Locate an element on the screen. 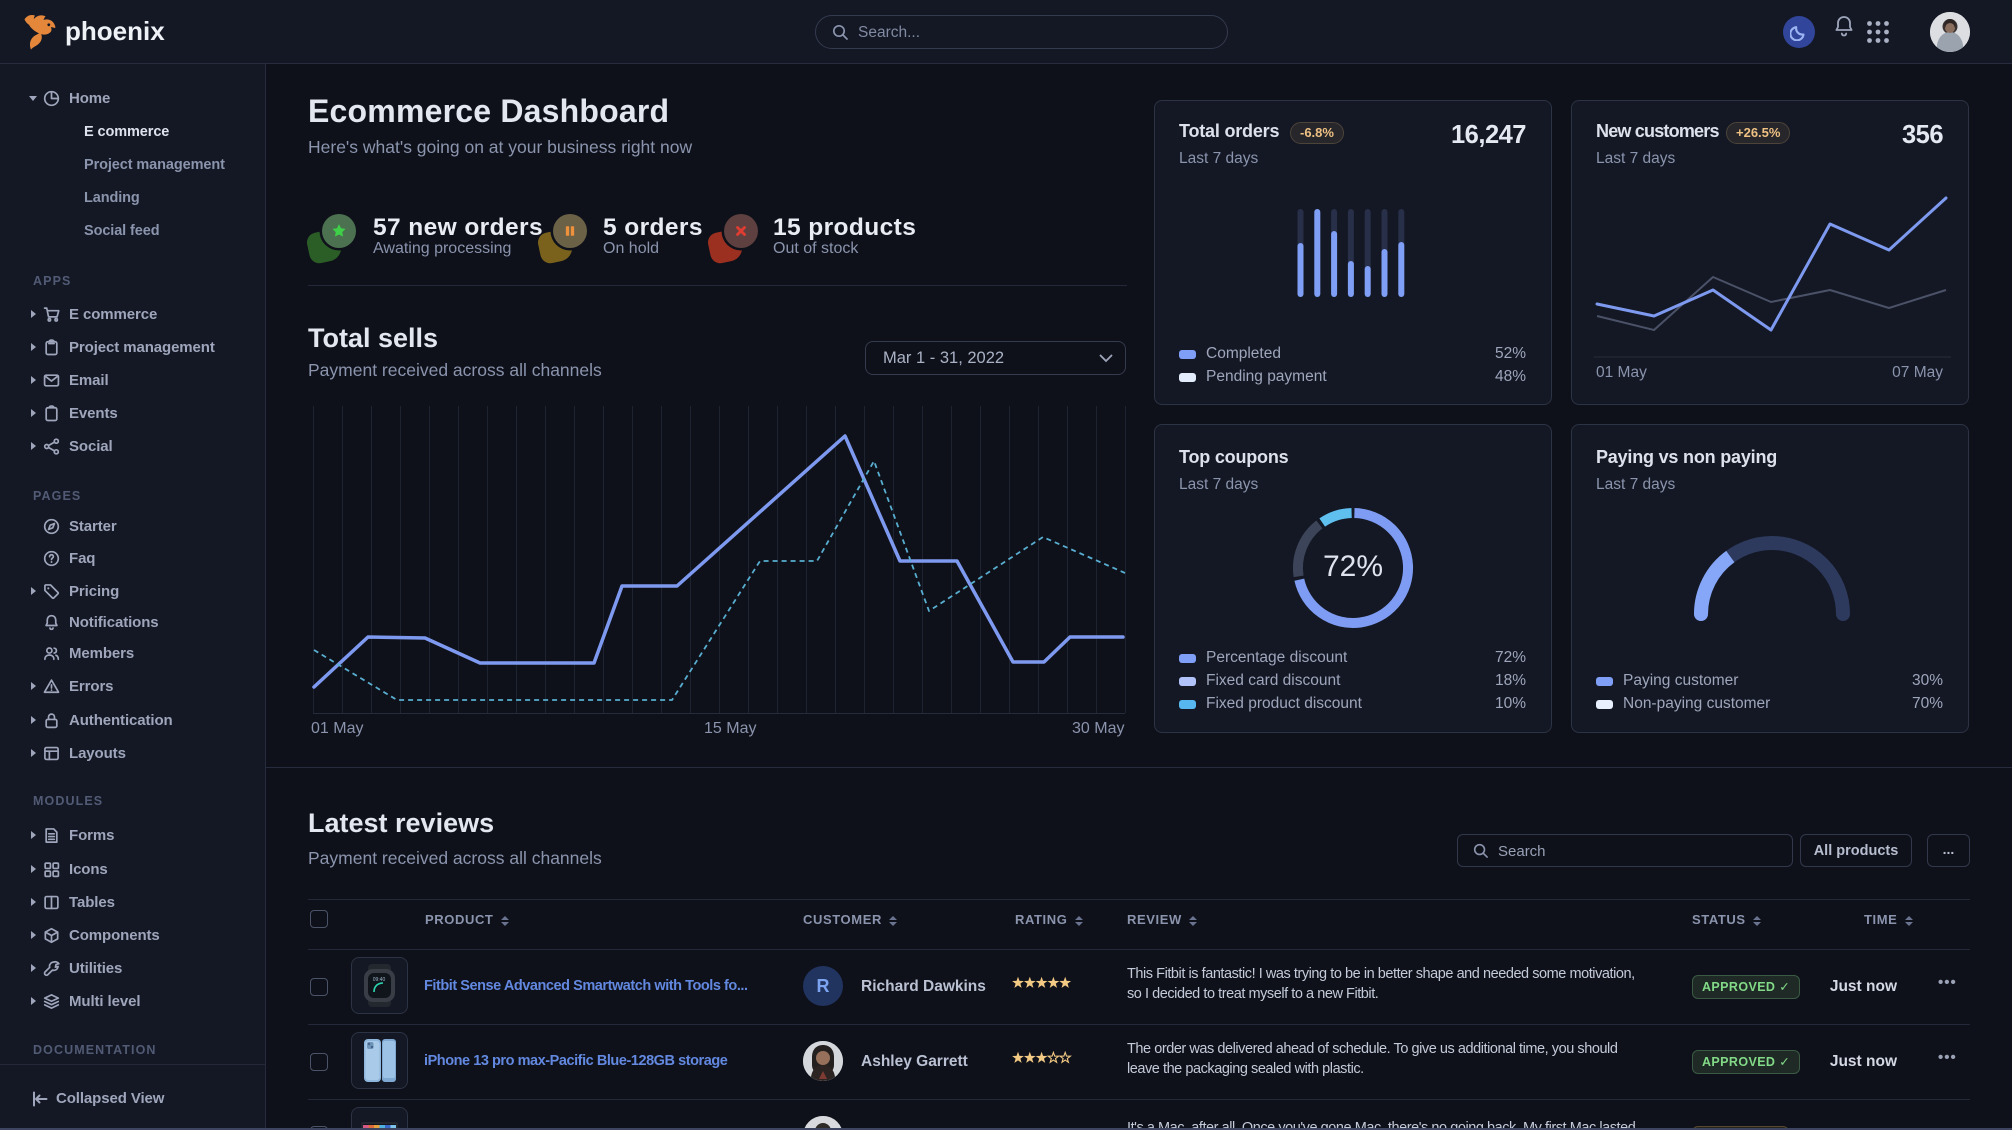 The image size is (2012, 1130). svg-text: 09:40 is located at coordinates (379, 980).